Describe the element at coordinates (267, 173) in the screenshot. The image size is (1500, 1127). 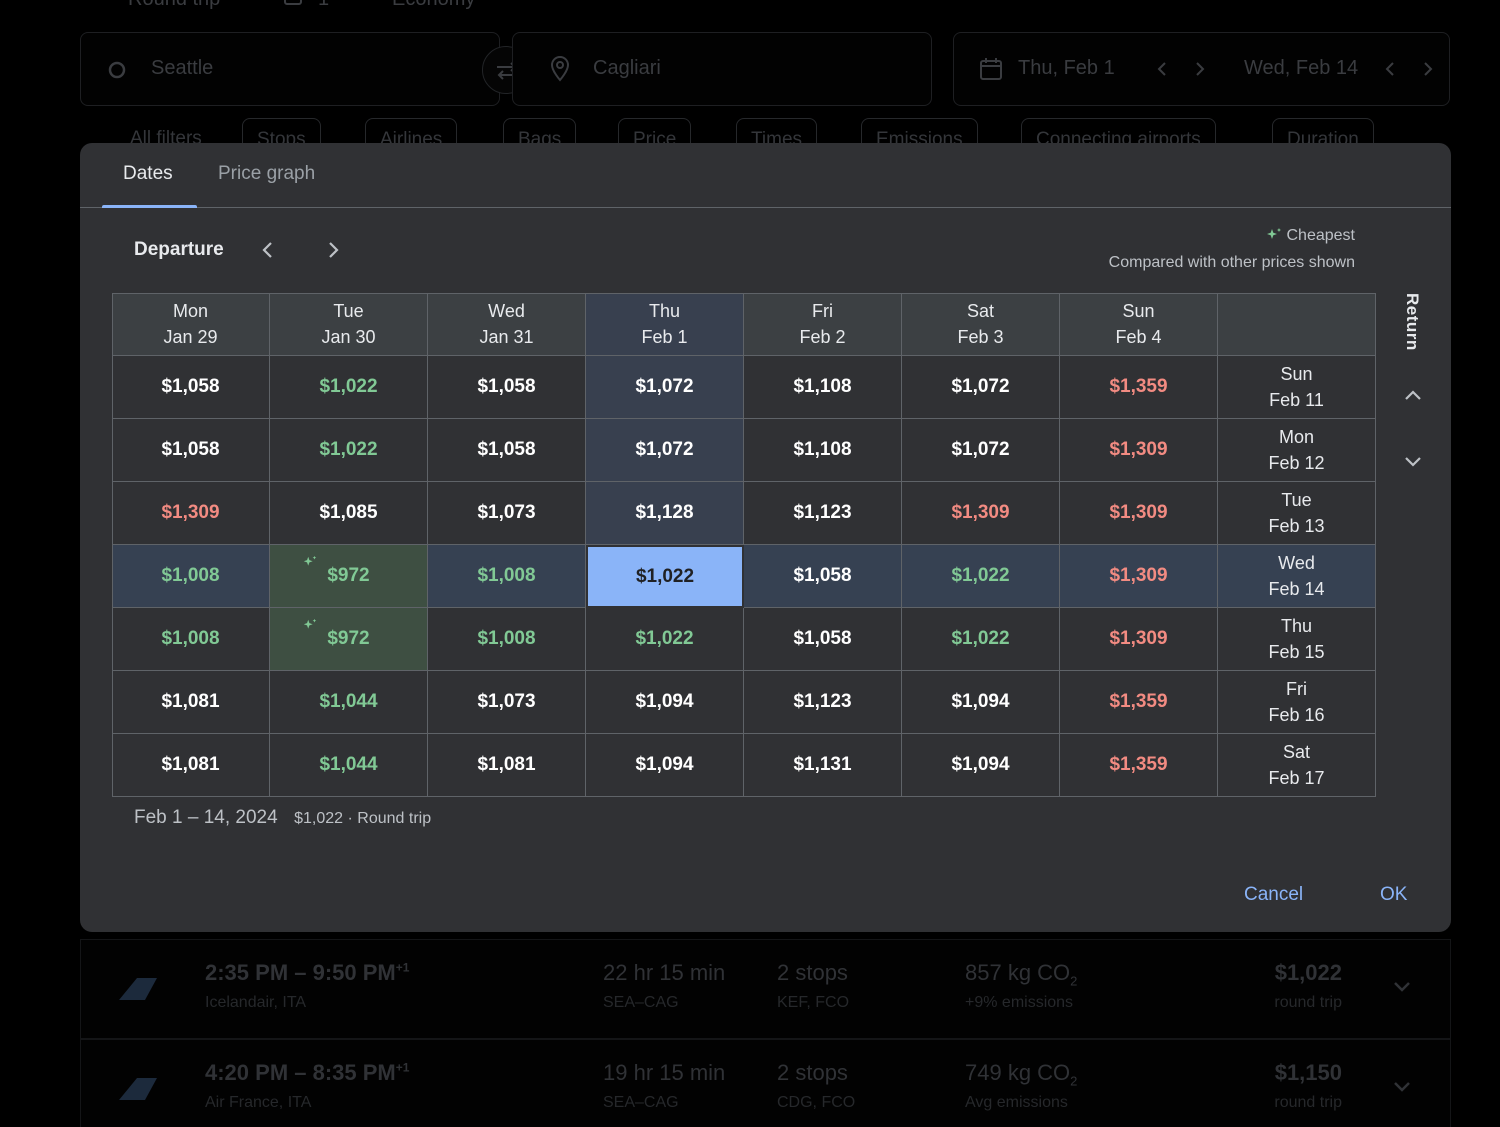
I see `tab-price-graph: Price graph` at that location.